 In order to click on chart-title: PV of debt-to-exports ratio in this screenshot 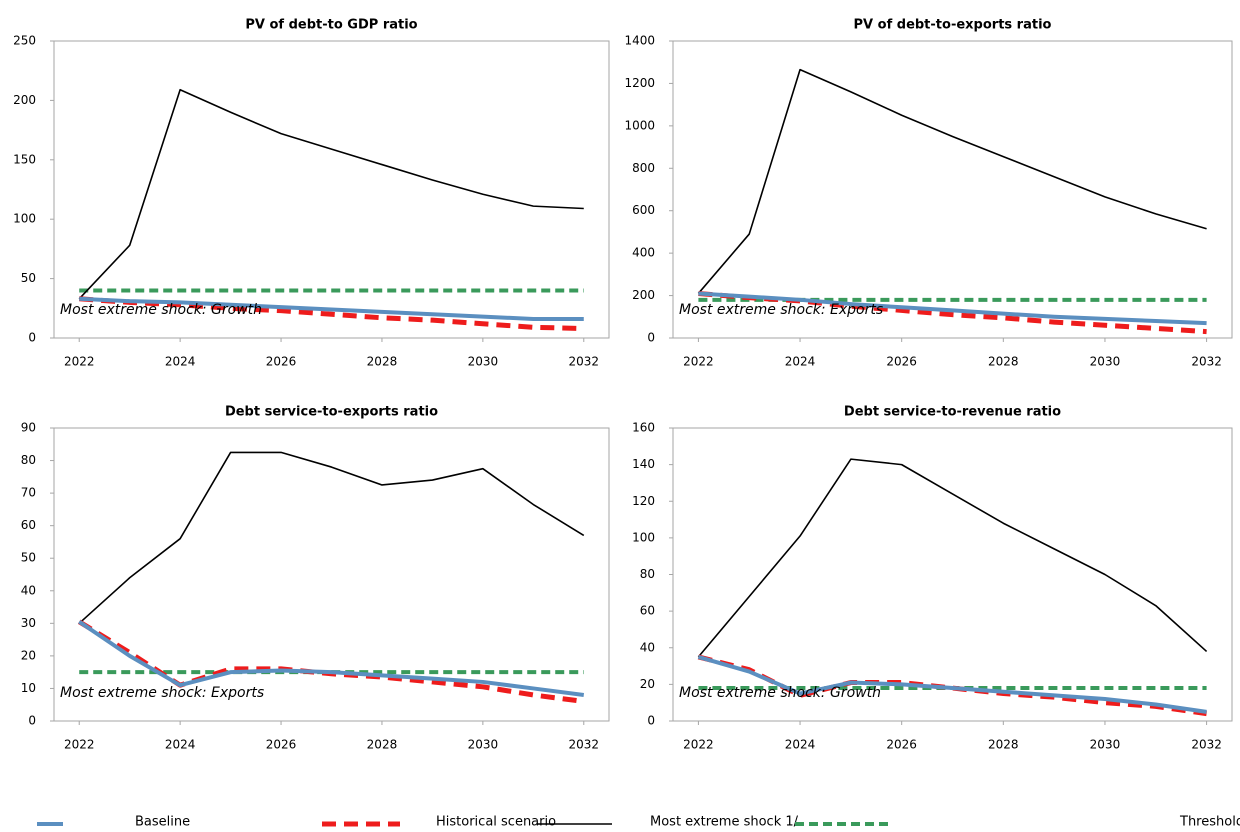, I will do `click(953, 25)`.